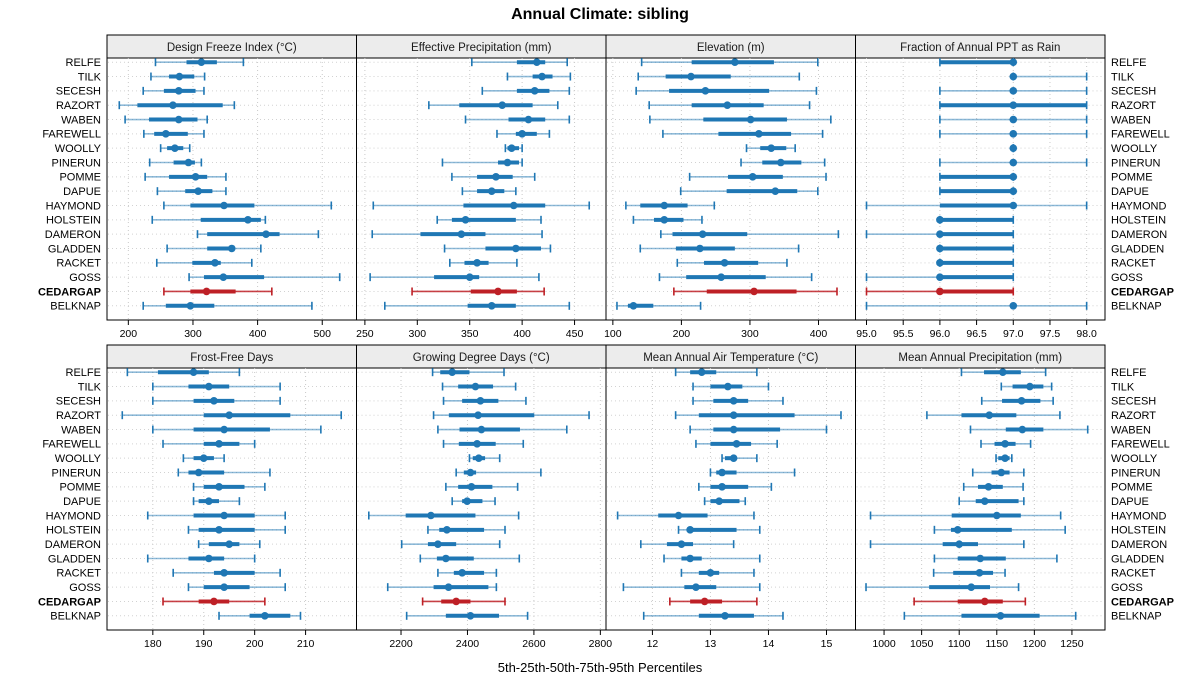 Image resolution: width=1200 pixels, height=700 pixels. Describe the element at coordinates (1130, 502) in the screenshot. I see `site-label-right: DAPUE` at that location.